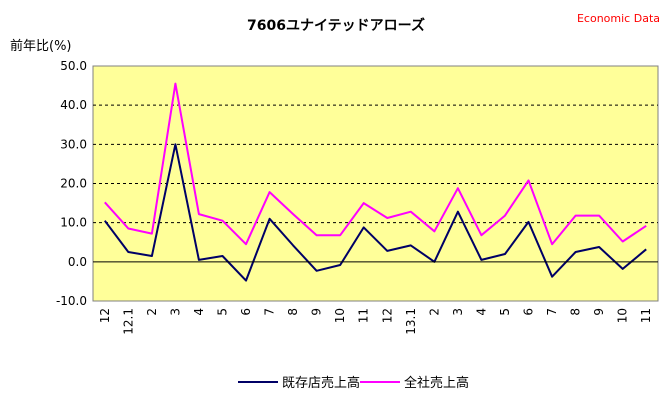 This screenshot has width=668, height=401. I want to click on y-tick-label: 40.0, so click(73, 105).